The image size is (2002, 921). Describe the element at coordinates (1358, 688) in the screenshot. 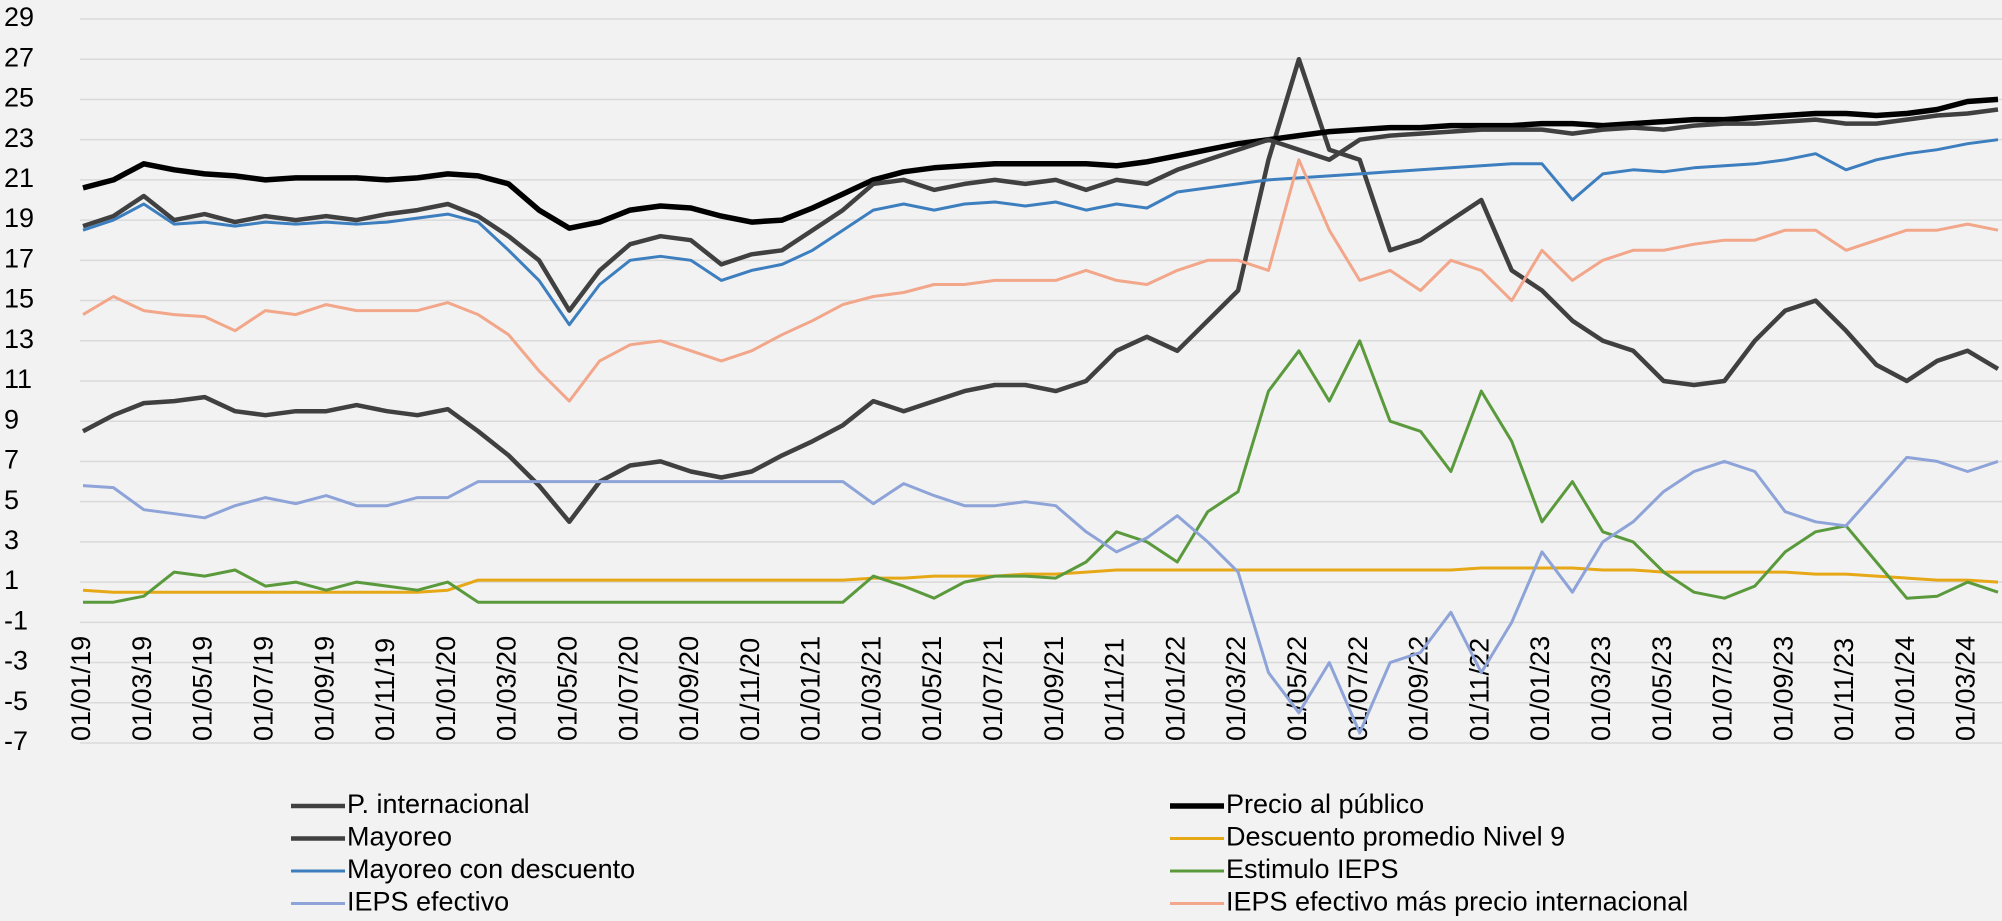

I see `x-tick-label: 01/07/22` at that location.